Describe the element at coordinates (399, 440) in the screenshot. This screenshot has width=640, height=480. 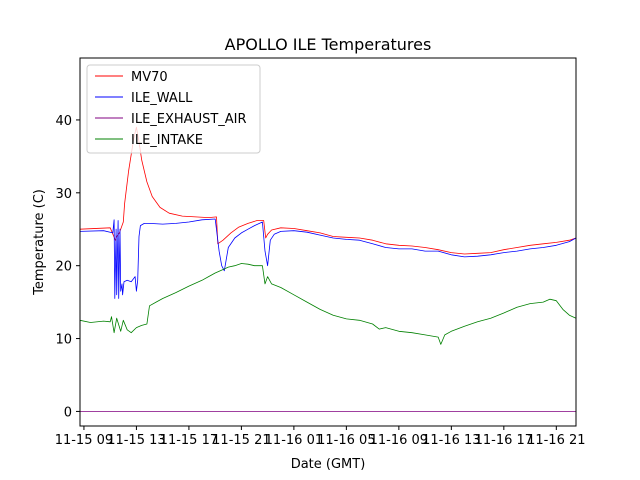
I see `x-tick-label: 11-16 09` at that location.